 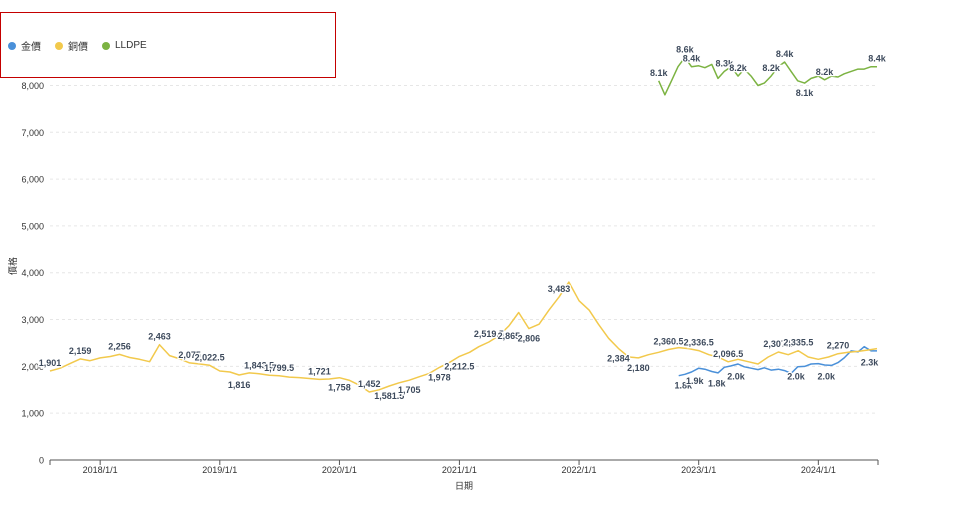 I want to click on y-tick-label: 1,000, so click(x=32, y=414).